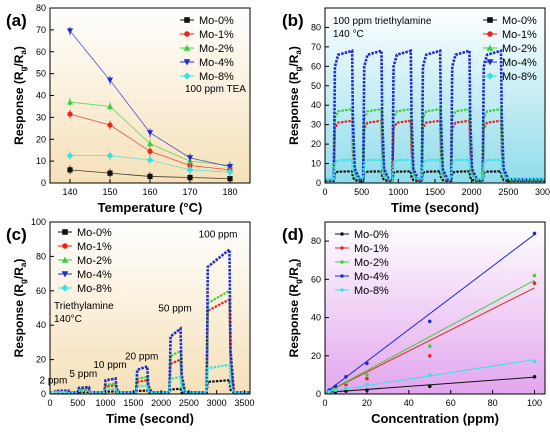 The image size is (550, 432). I want to click on step-label: 50 ppm, so click(174, 308).